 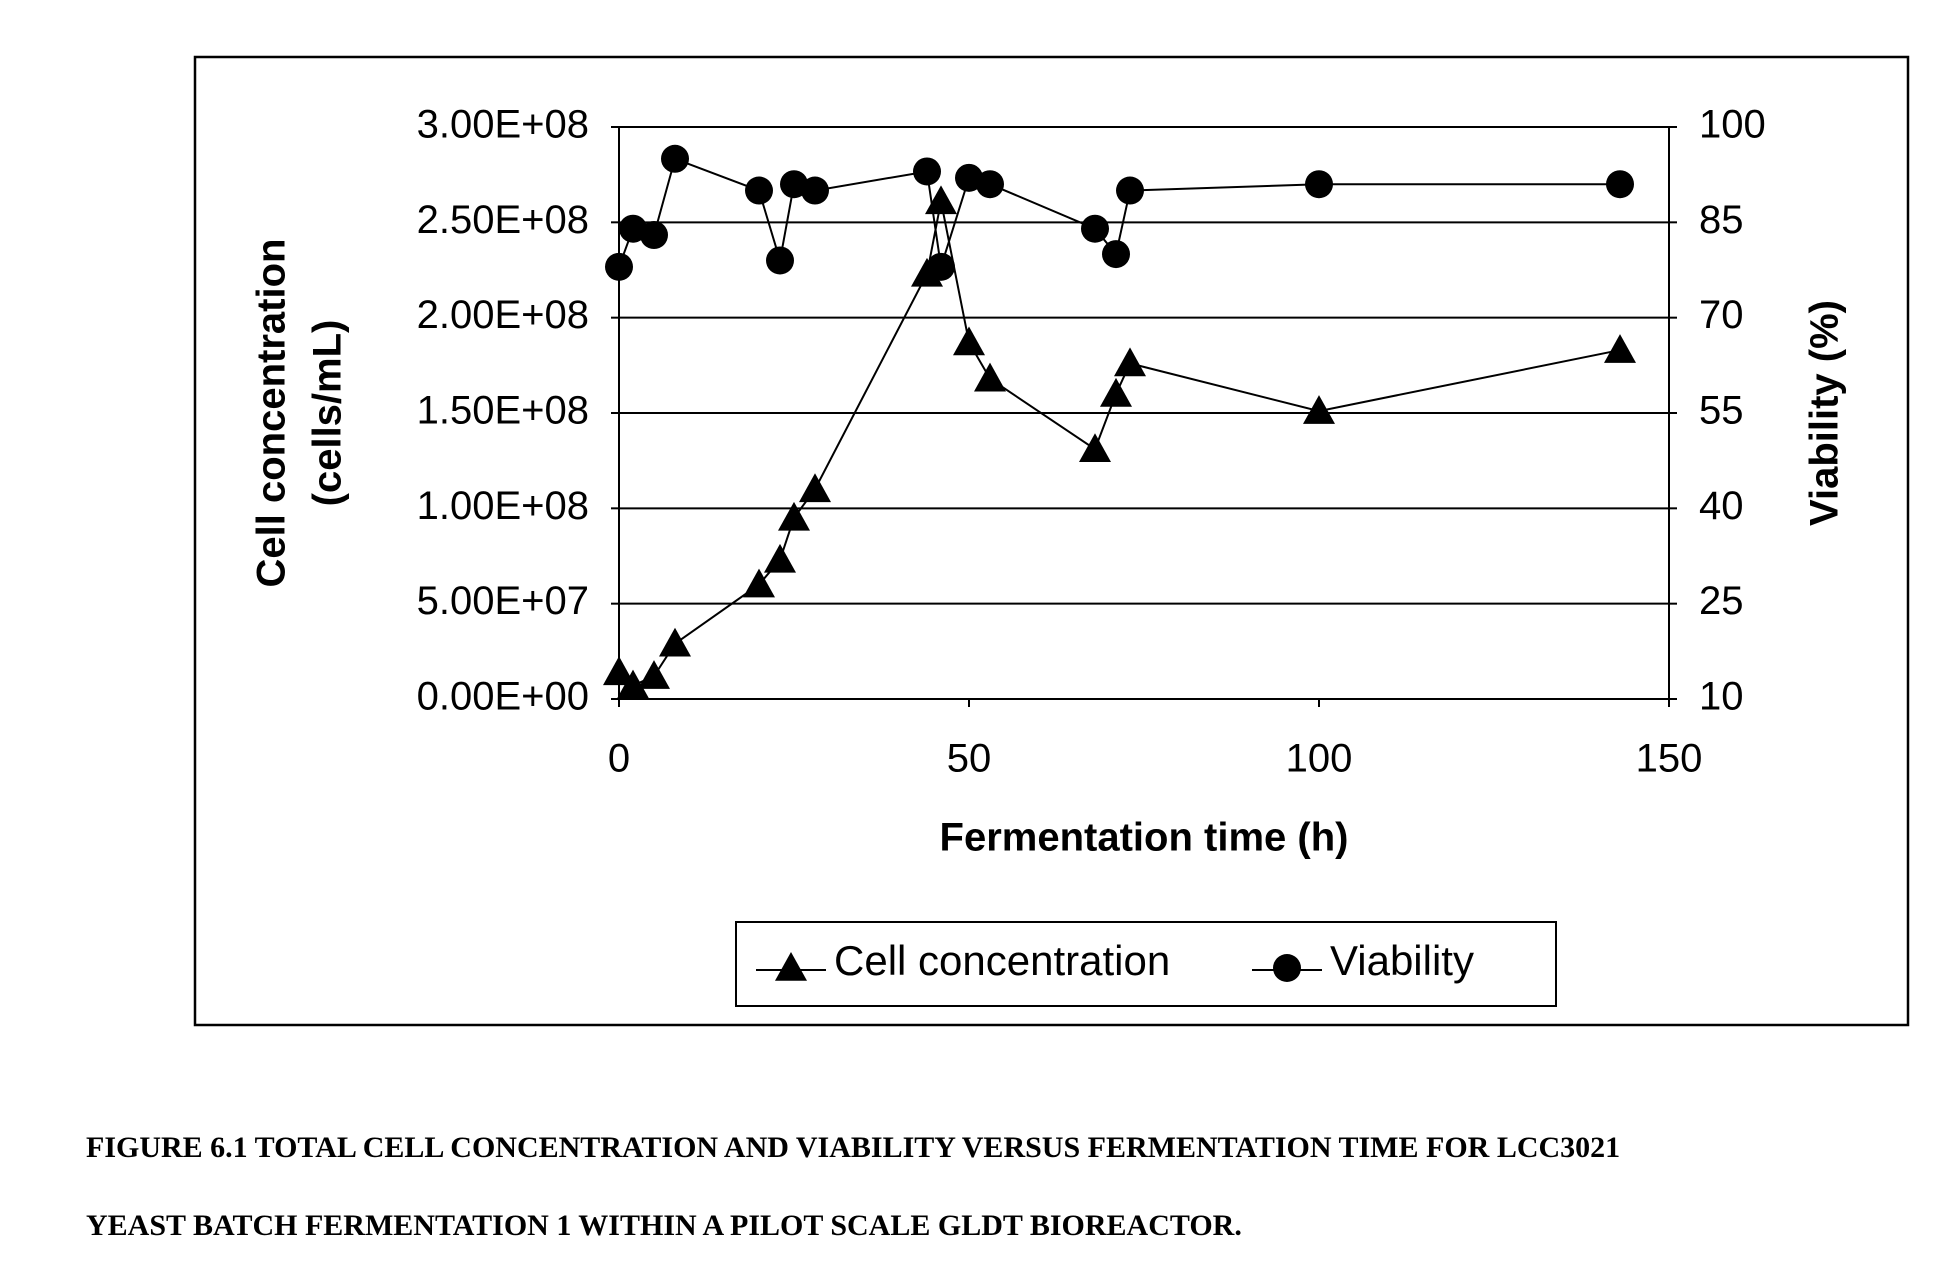 What do you see at coordinates (1721, 601) in the screenshot?
I see `y2-tick-label: 25` at bounding box center [1721, 601].